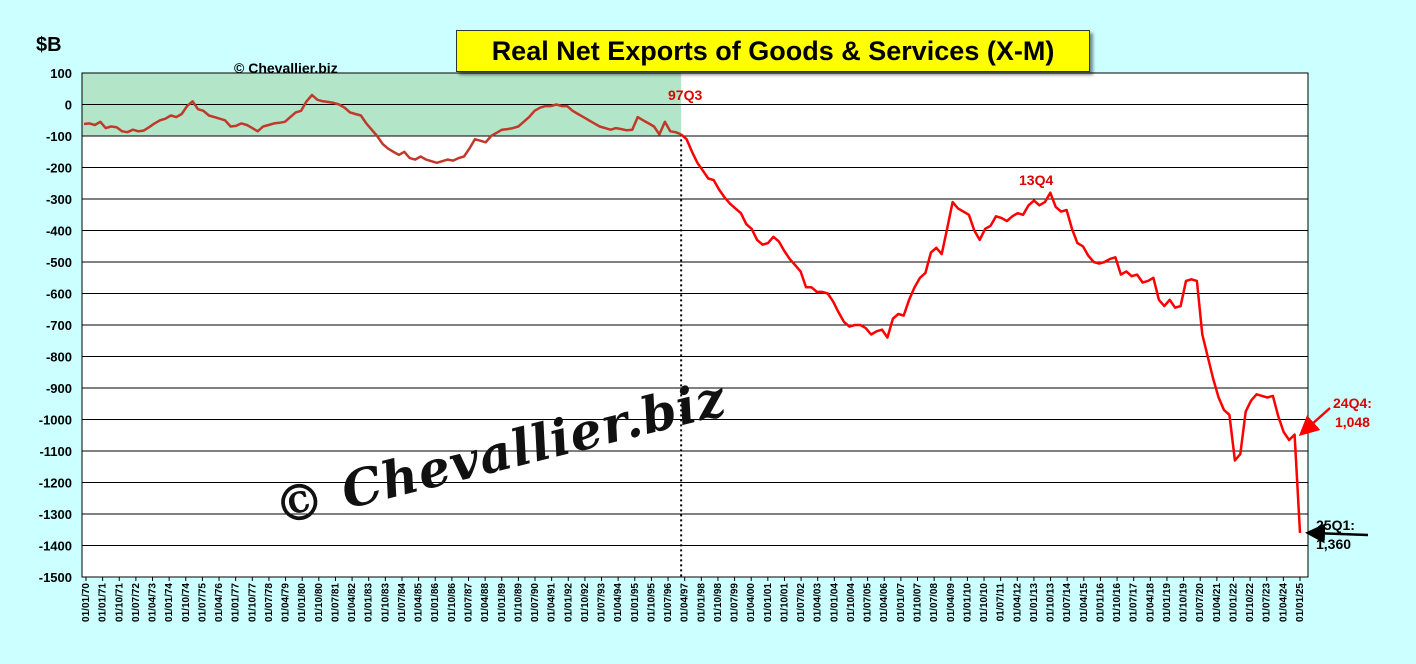  I want to click on arrow-24q4, so click(1314, 421).